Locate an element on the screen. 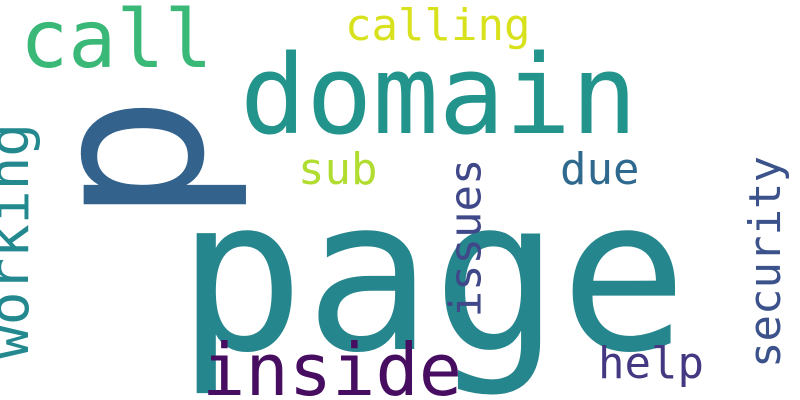 This screenshot has height=400, width=800. word-help: help is located at coordinates (651, 363).